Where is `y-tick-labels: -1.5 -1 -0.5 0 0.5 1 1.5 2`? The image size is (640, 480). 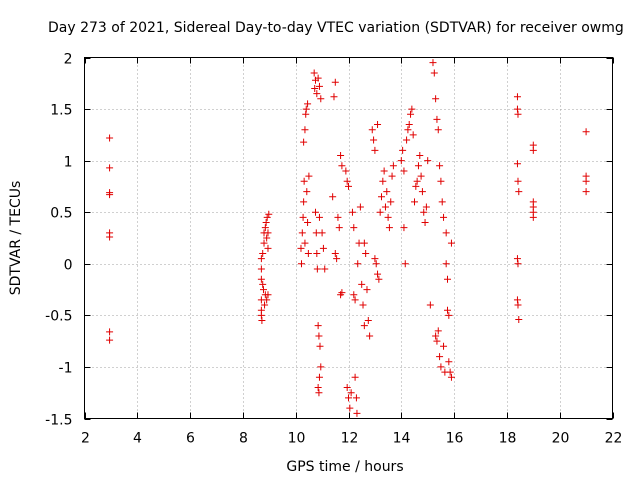
y-tick-labels: -1.5 -1 -0.5 0 0.5 1 1.5 2 is located at coordinates (58, 240).